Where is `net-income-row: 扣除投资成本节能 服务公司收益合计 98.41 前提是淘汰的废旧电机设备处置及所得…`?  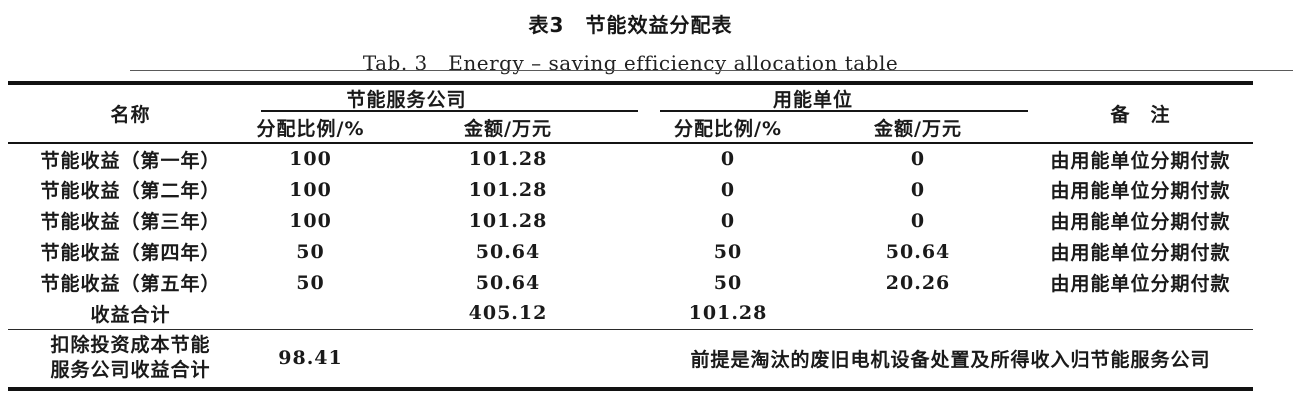 net-income-row: 扣除投资成本节能 服务公司收益合计 98.41 前提是淘汰的废旧电机设备处置及所得… is located at coordinates (631, 358).